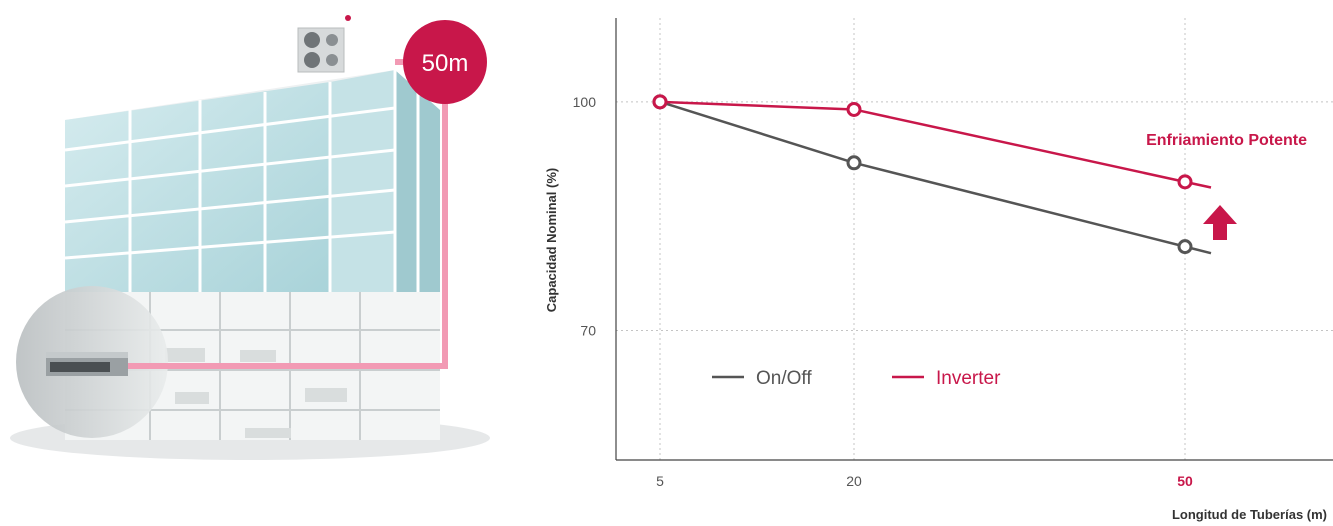  I want to click on x-tick-labels: 5 20 50, so click(924, 481).